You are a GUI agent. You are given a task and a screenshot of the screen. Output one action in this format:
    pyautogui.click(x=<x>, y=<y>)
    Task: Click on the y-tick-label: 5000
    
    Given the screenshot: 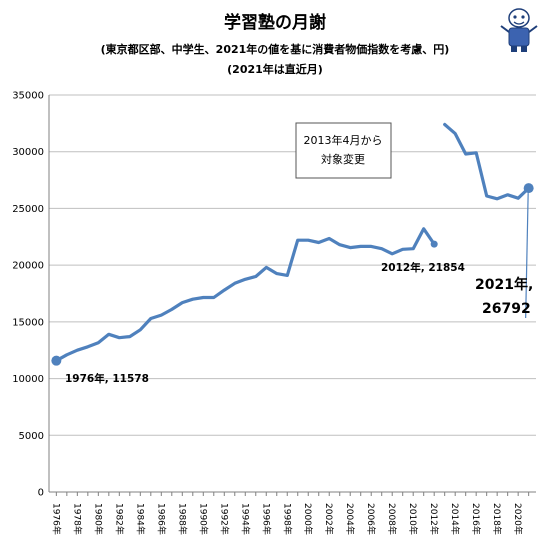 What is the action you would take?
    pyautogui.click(x=31, y=436)
    